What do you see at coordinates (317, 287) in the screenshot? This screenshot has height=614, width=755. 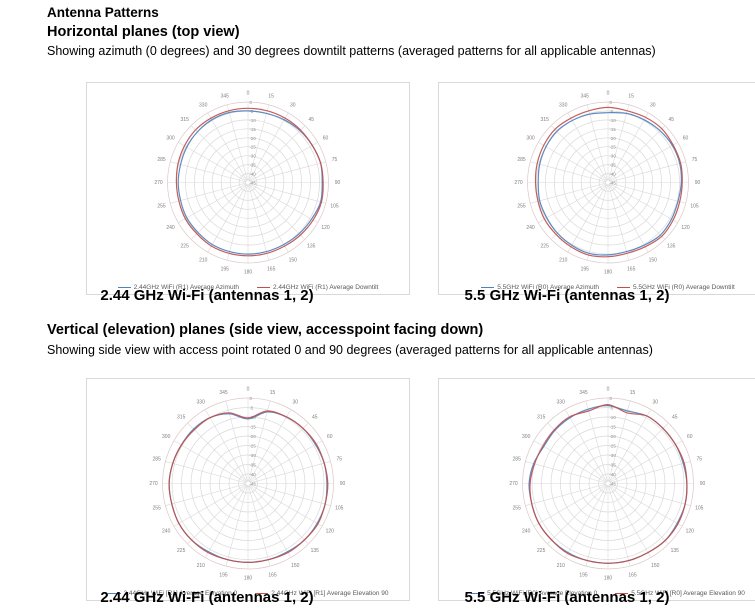 I see `legend-item: 2.44GHz WiFi (R1) Average Downtilt` at bounding box center [317, 287].